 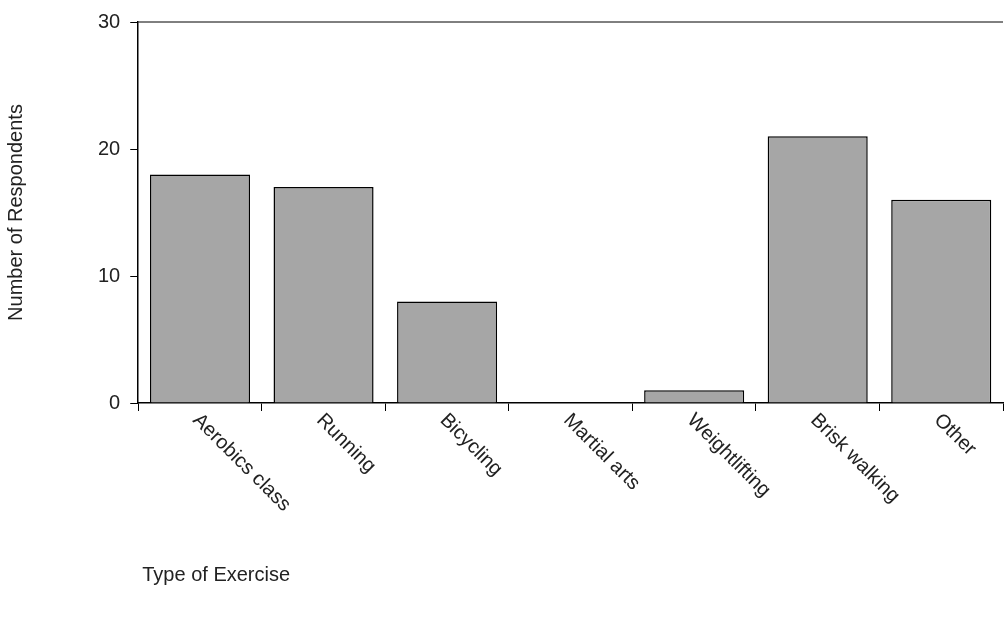 What do you see at coordinates (109, 274) in the screenshot?
I see `y-tick-label: 10` at bounding box center [109, 274].